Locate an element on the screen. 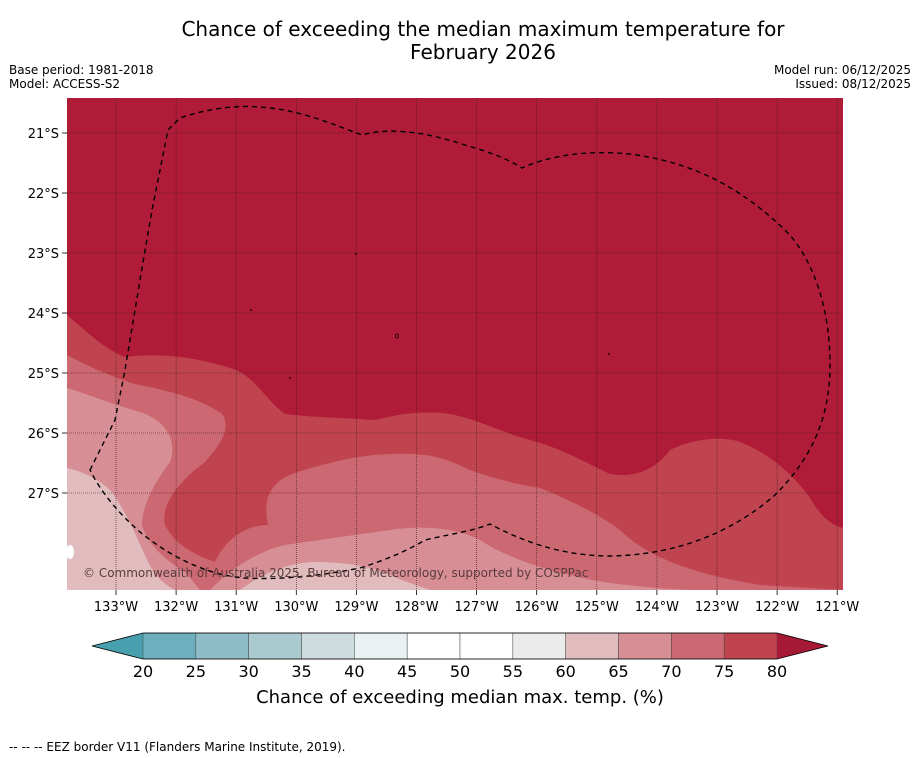  colorbar-tick-label: 45 is located at coordinates (407, 671).